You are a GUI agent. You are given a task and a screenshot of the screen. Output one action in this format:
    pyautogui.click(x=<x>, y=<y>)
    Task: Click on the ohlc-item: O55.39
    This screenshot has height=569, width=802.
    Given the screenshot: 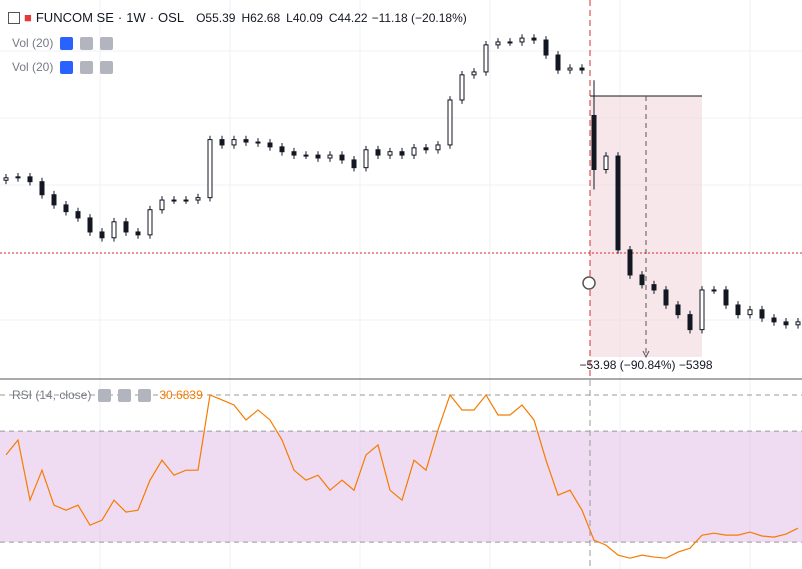 What is the action you would take?
    pyautogui.click(x=215, y=17)
    